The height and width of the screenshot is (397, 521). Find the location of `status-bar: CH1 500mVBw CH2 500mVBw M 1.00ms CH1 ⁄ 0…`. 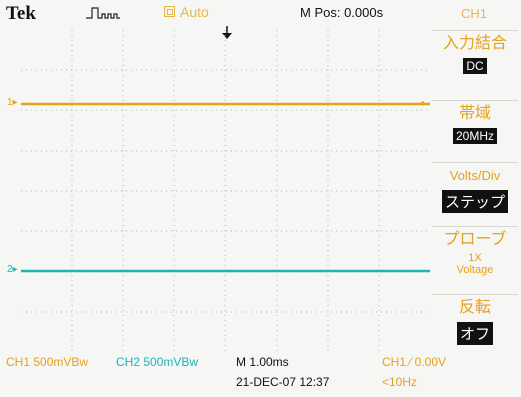

status-bar: CH1 500mVBw CH2 500mVBw M 1.00ms CH1 ⁄ 0… is located at coordinates (260, 374).